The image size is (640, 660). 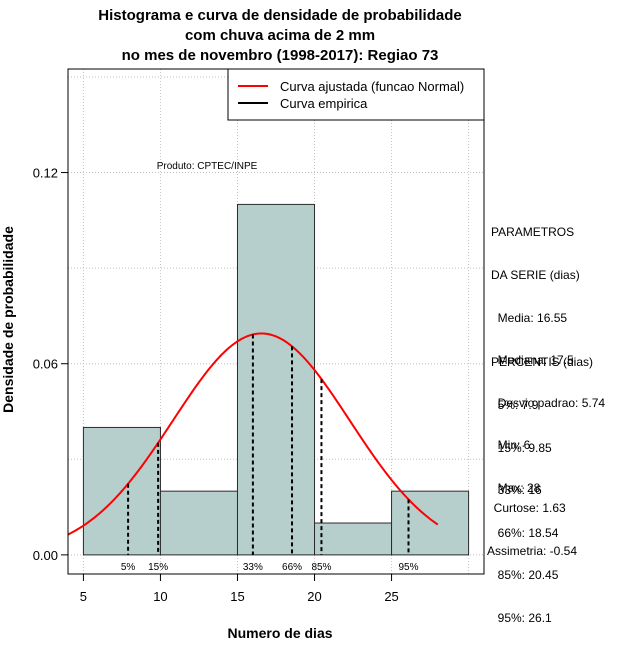 What do you see at coordinates (521, 618) in the screenshot?
I see `percentis-line: 95%: 26.1` at bounding box center [521, 618].